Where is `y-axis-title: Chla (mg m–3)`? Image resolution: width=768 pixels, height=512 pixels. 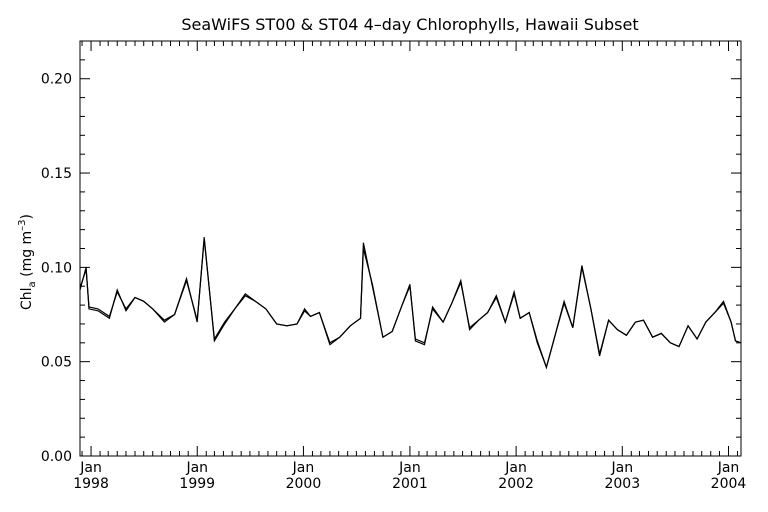 y-axis-title: Chla (mg m–3) is located at coordinates (27, 262).